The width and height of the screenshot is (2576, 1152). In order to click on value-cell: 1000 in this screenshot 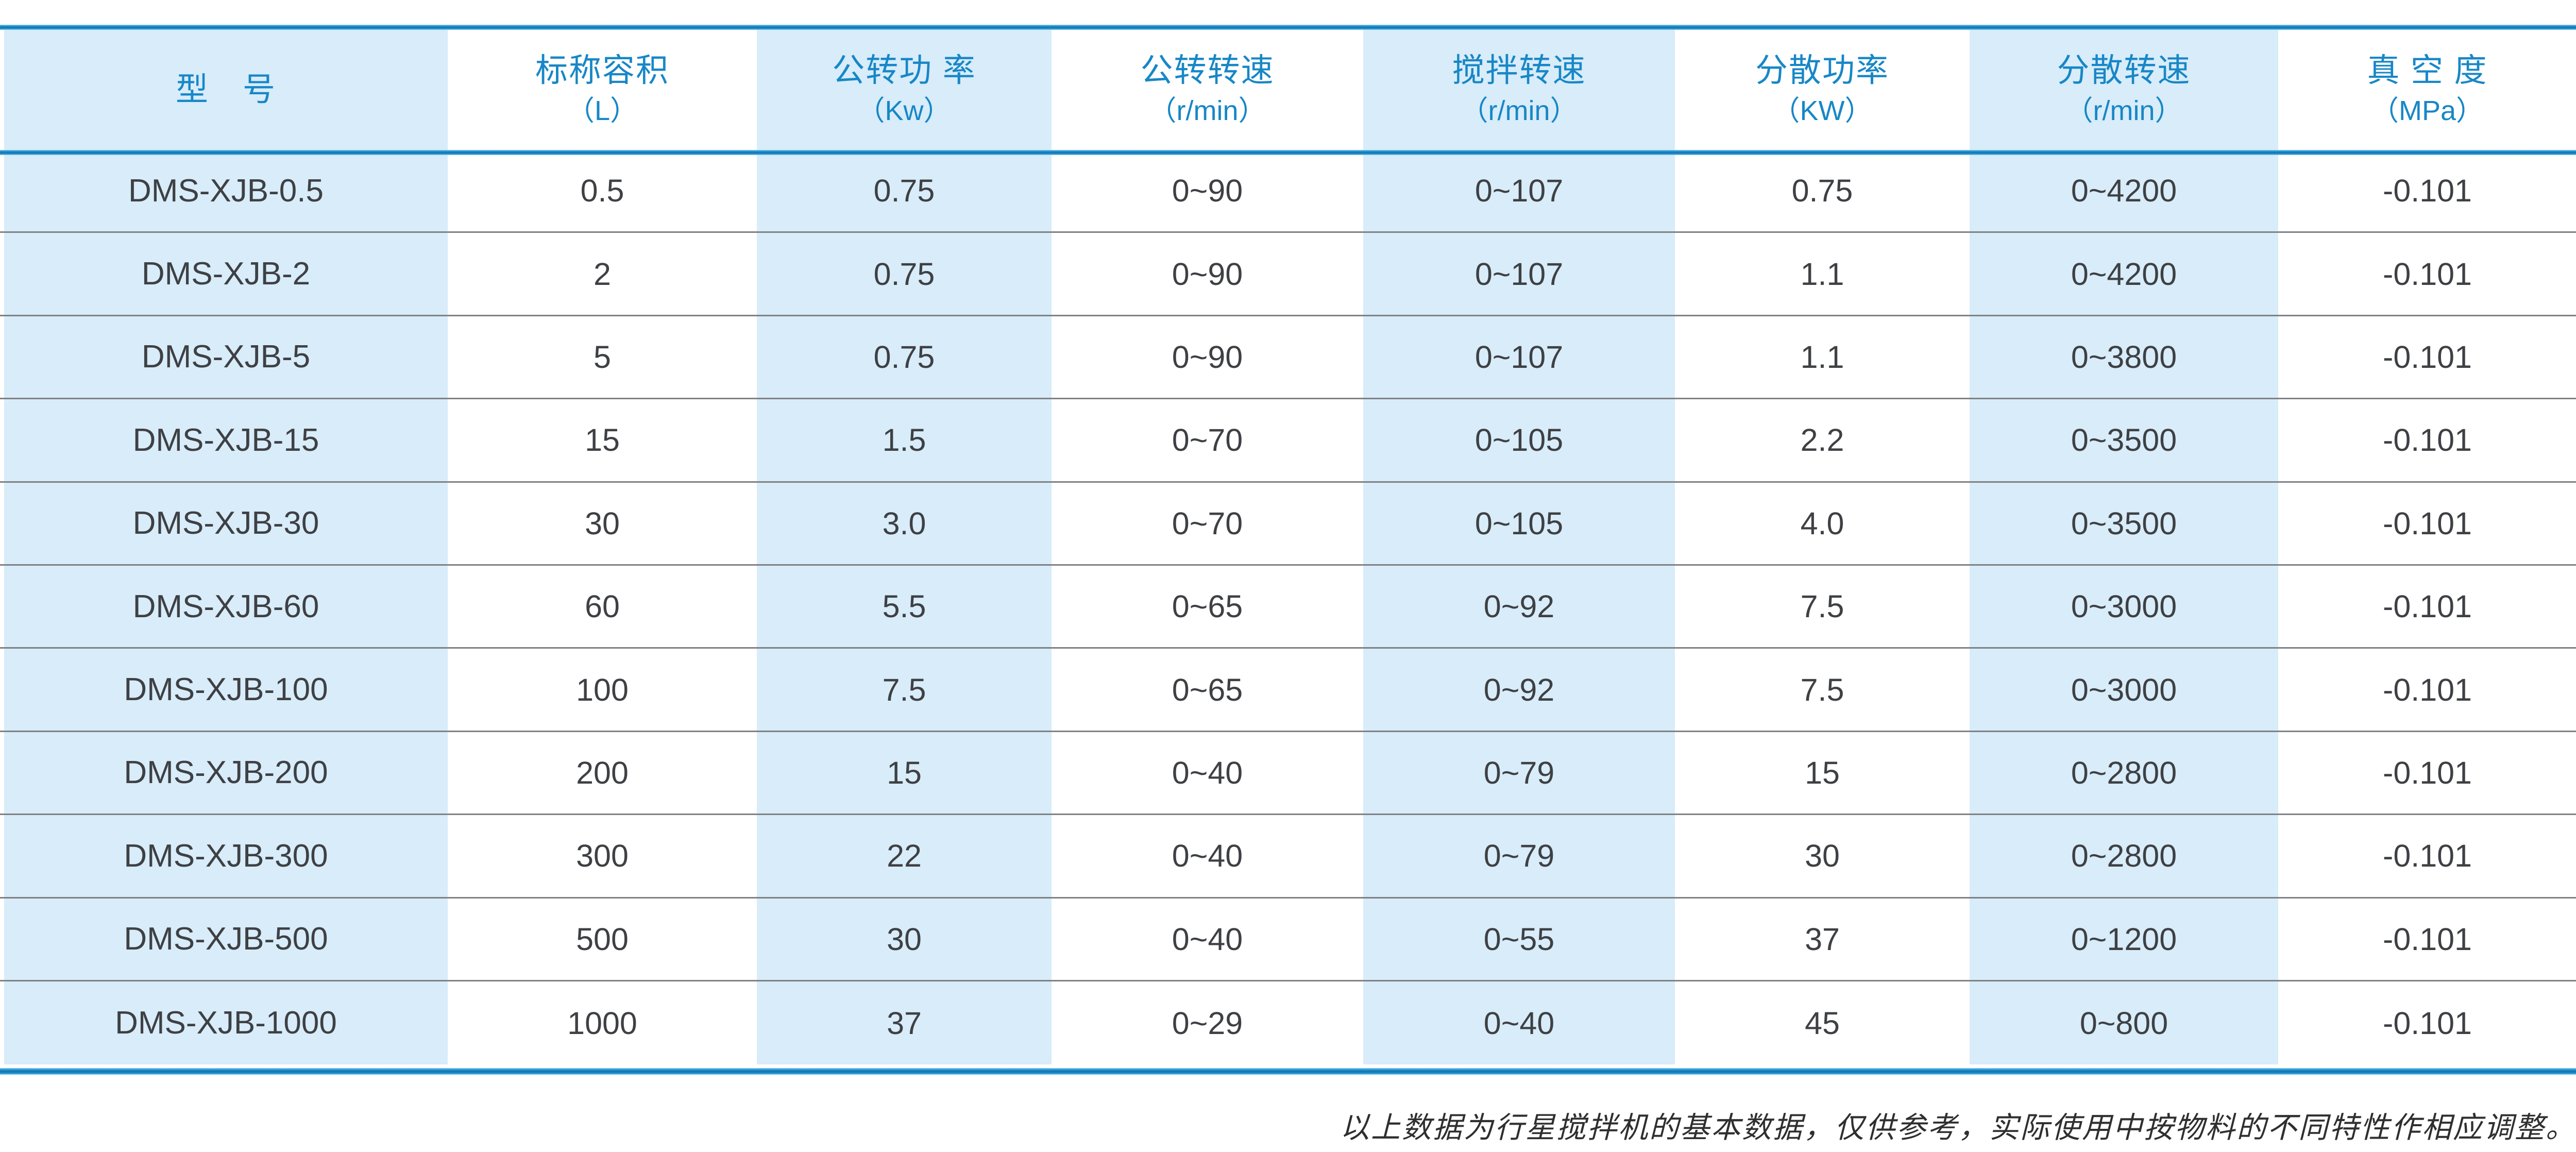, I will do `click(602, 1023)`.